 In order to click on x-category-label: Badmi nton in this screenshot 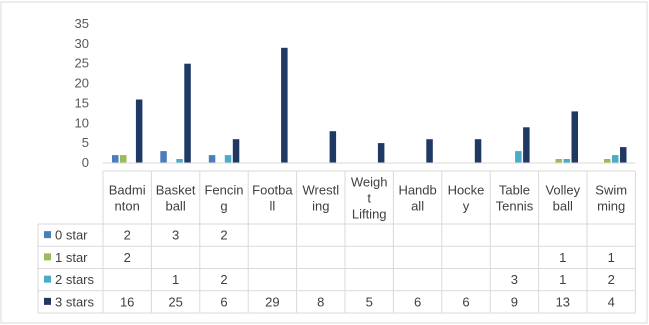, I will do `click(127, 198)`.